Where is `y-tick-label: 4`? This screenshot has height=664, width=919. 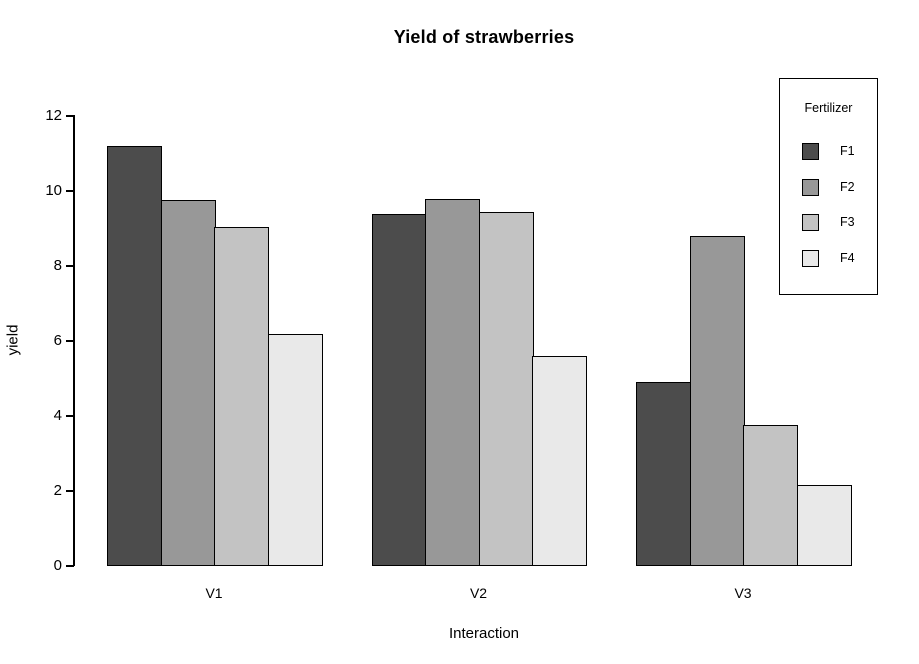 y-tick-label: 4 is located at coordinates (57, 415).